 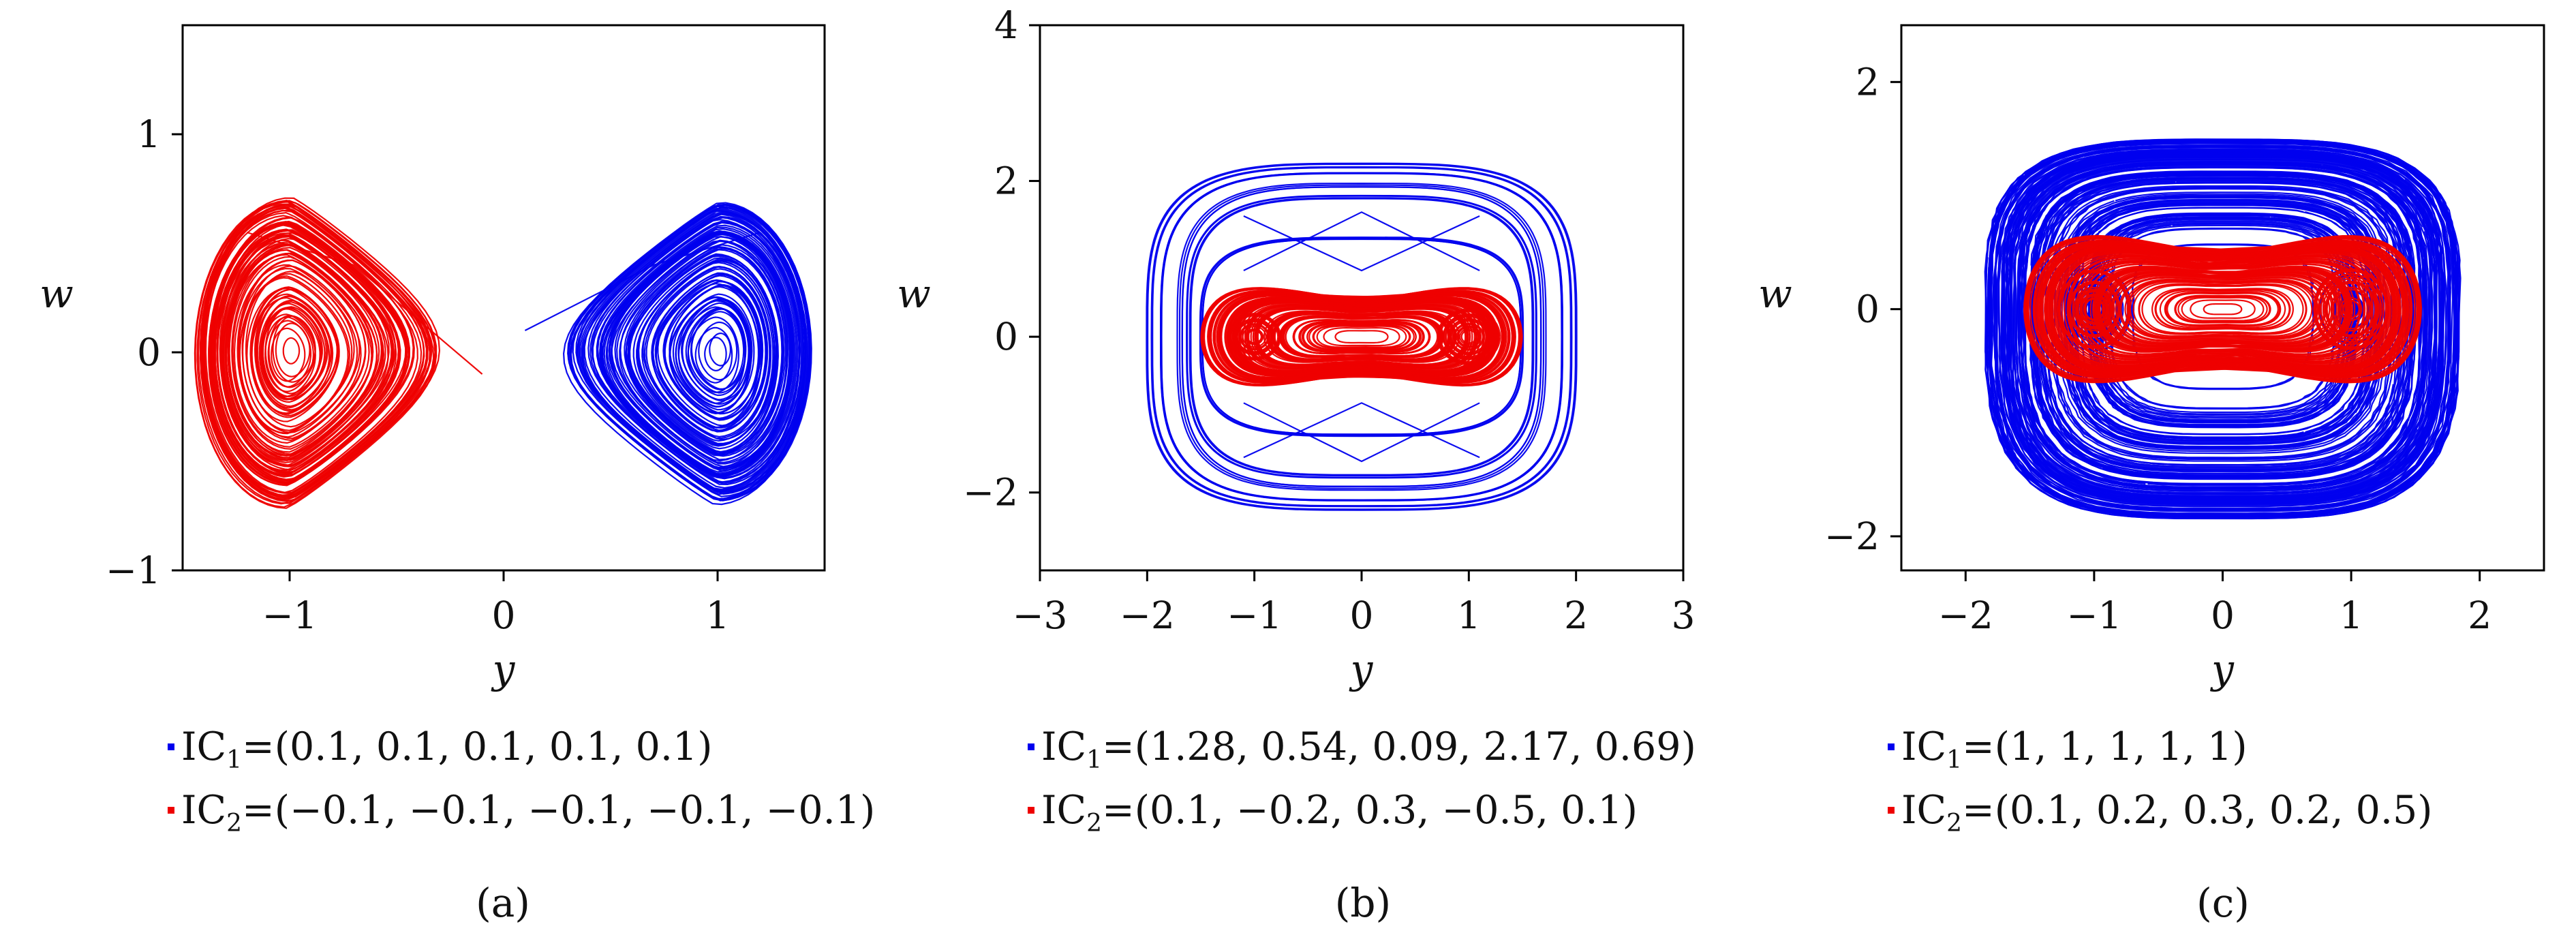 I want to click on x-tick-label: 2, so click(x=1576, y=615).